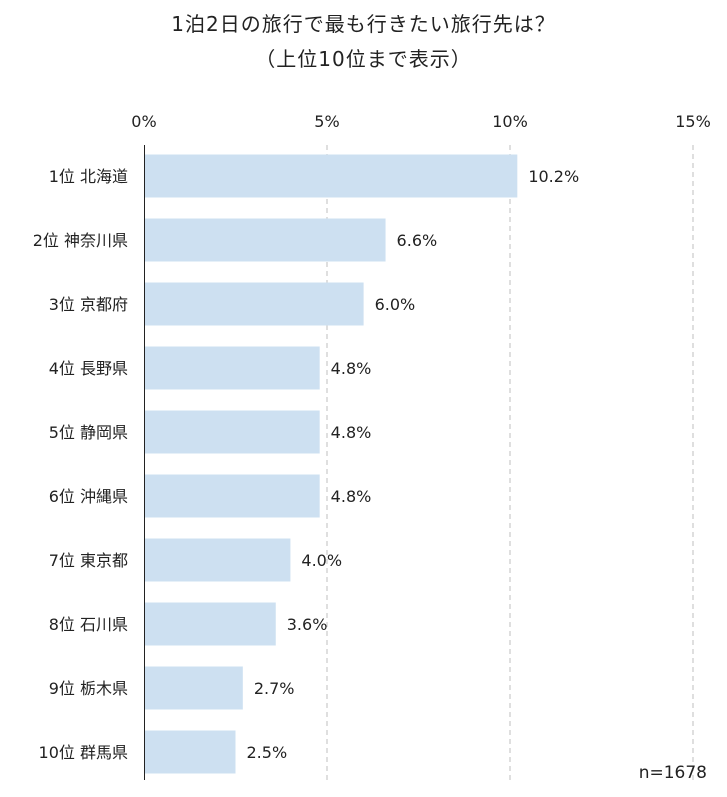 Image resolution: width=727 pixels, height=797 pixels. Describe the element at coordinates (88, 304) in the screenshot. I see `category-label-3: 3位 京都府` at that location.